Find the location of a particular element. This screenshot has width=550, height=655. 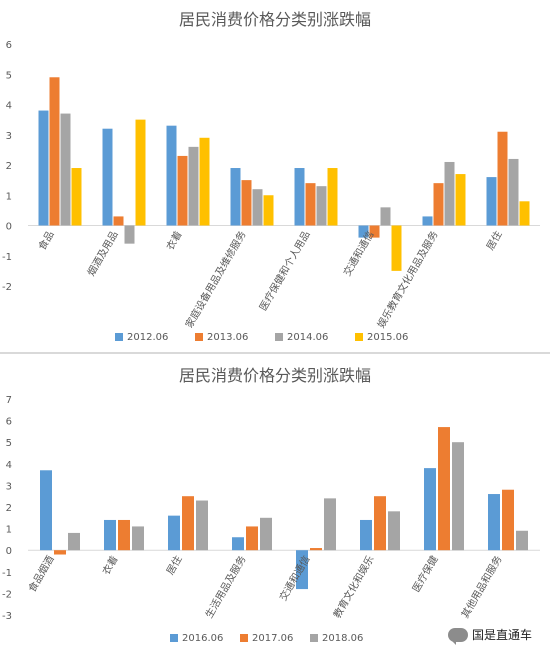

y-tick-label: 0 is located at coordinates (9, 551).